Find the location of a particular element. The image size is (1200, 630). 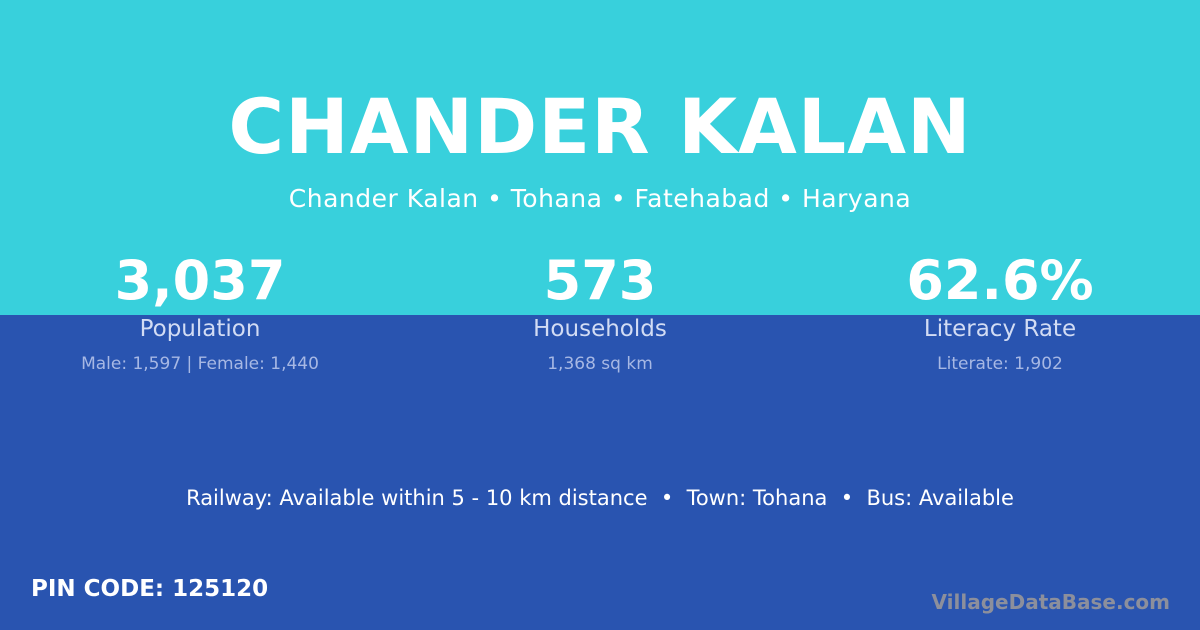

stat-label: Population is located at coordinates (200, 329).